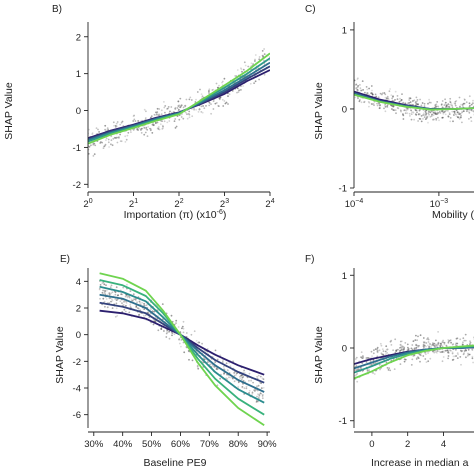 The width and height of the screenshot is (474, 474). What do you see at coordinates (343, 189) in the screenshot?
I see `y-tick-label: -1` at bounding box center [343, 189].